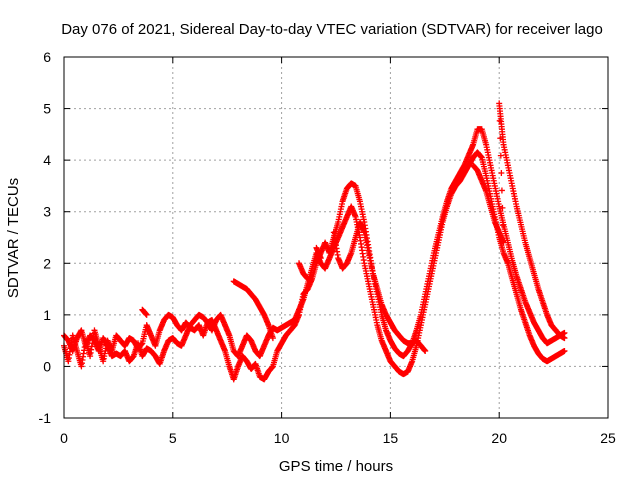 This screenshot has height=480, width=640. Describe the element at coordinates (282, 438) in the screenshot. I see `x-tick-label: 10` at that location.